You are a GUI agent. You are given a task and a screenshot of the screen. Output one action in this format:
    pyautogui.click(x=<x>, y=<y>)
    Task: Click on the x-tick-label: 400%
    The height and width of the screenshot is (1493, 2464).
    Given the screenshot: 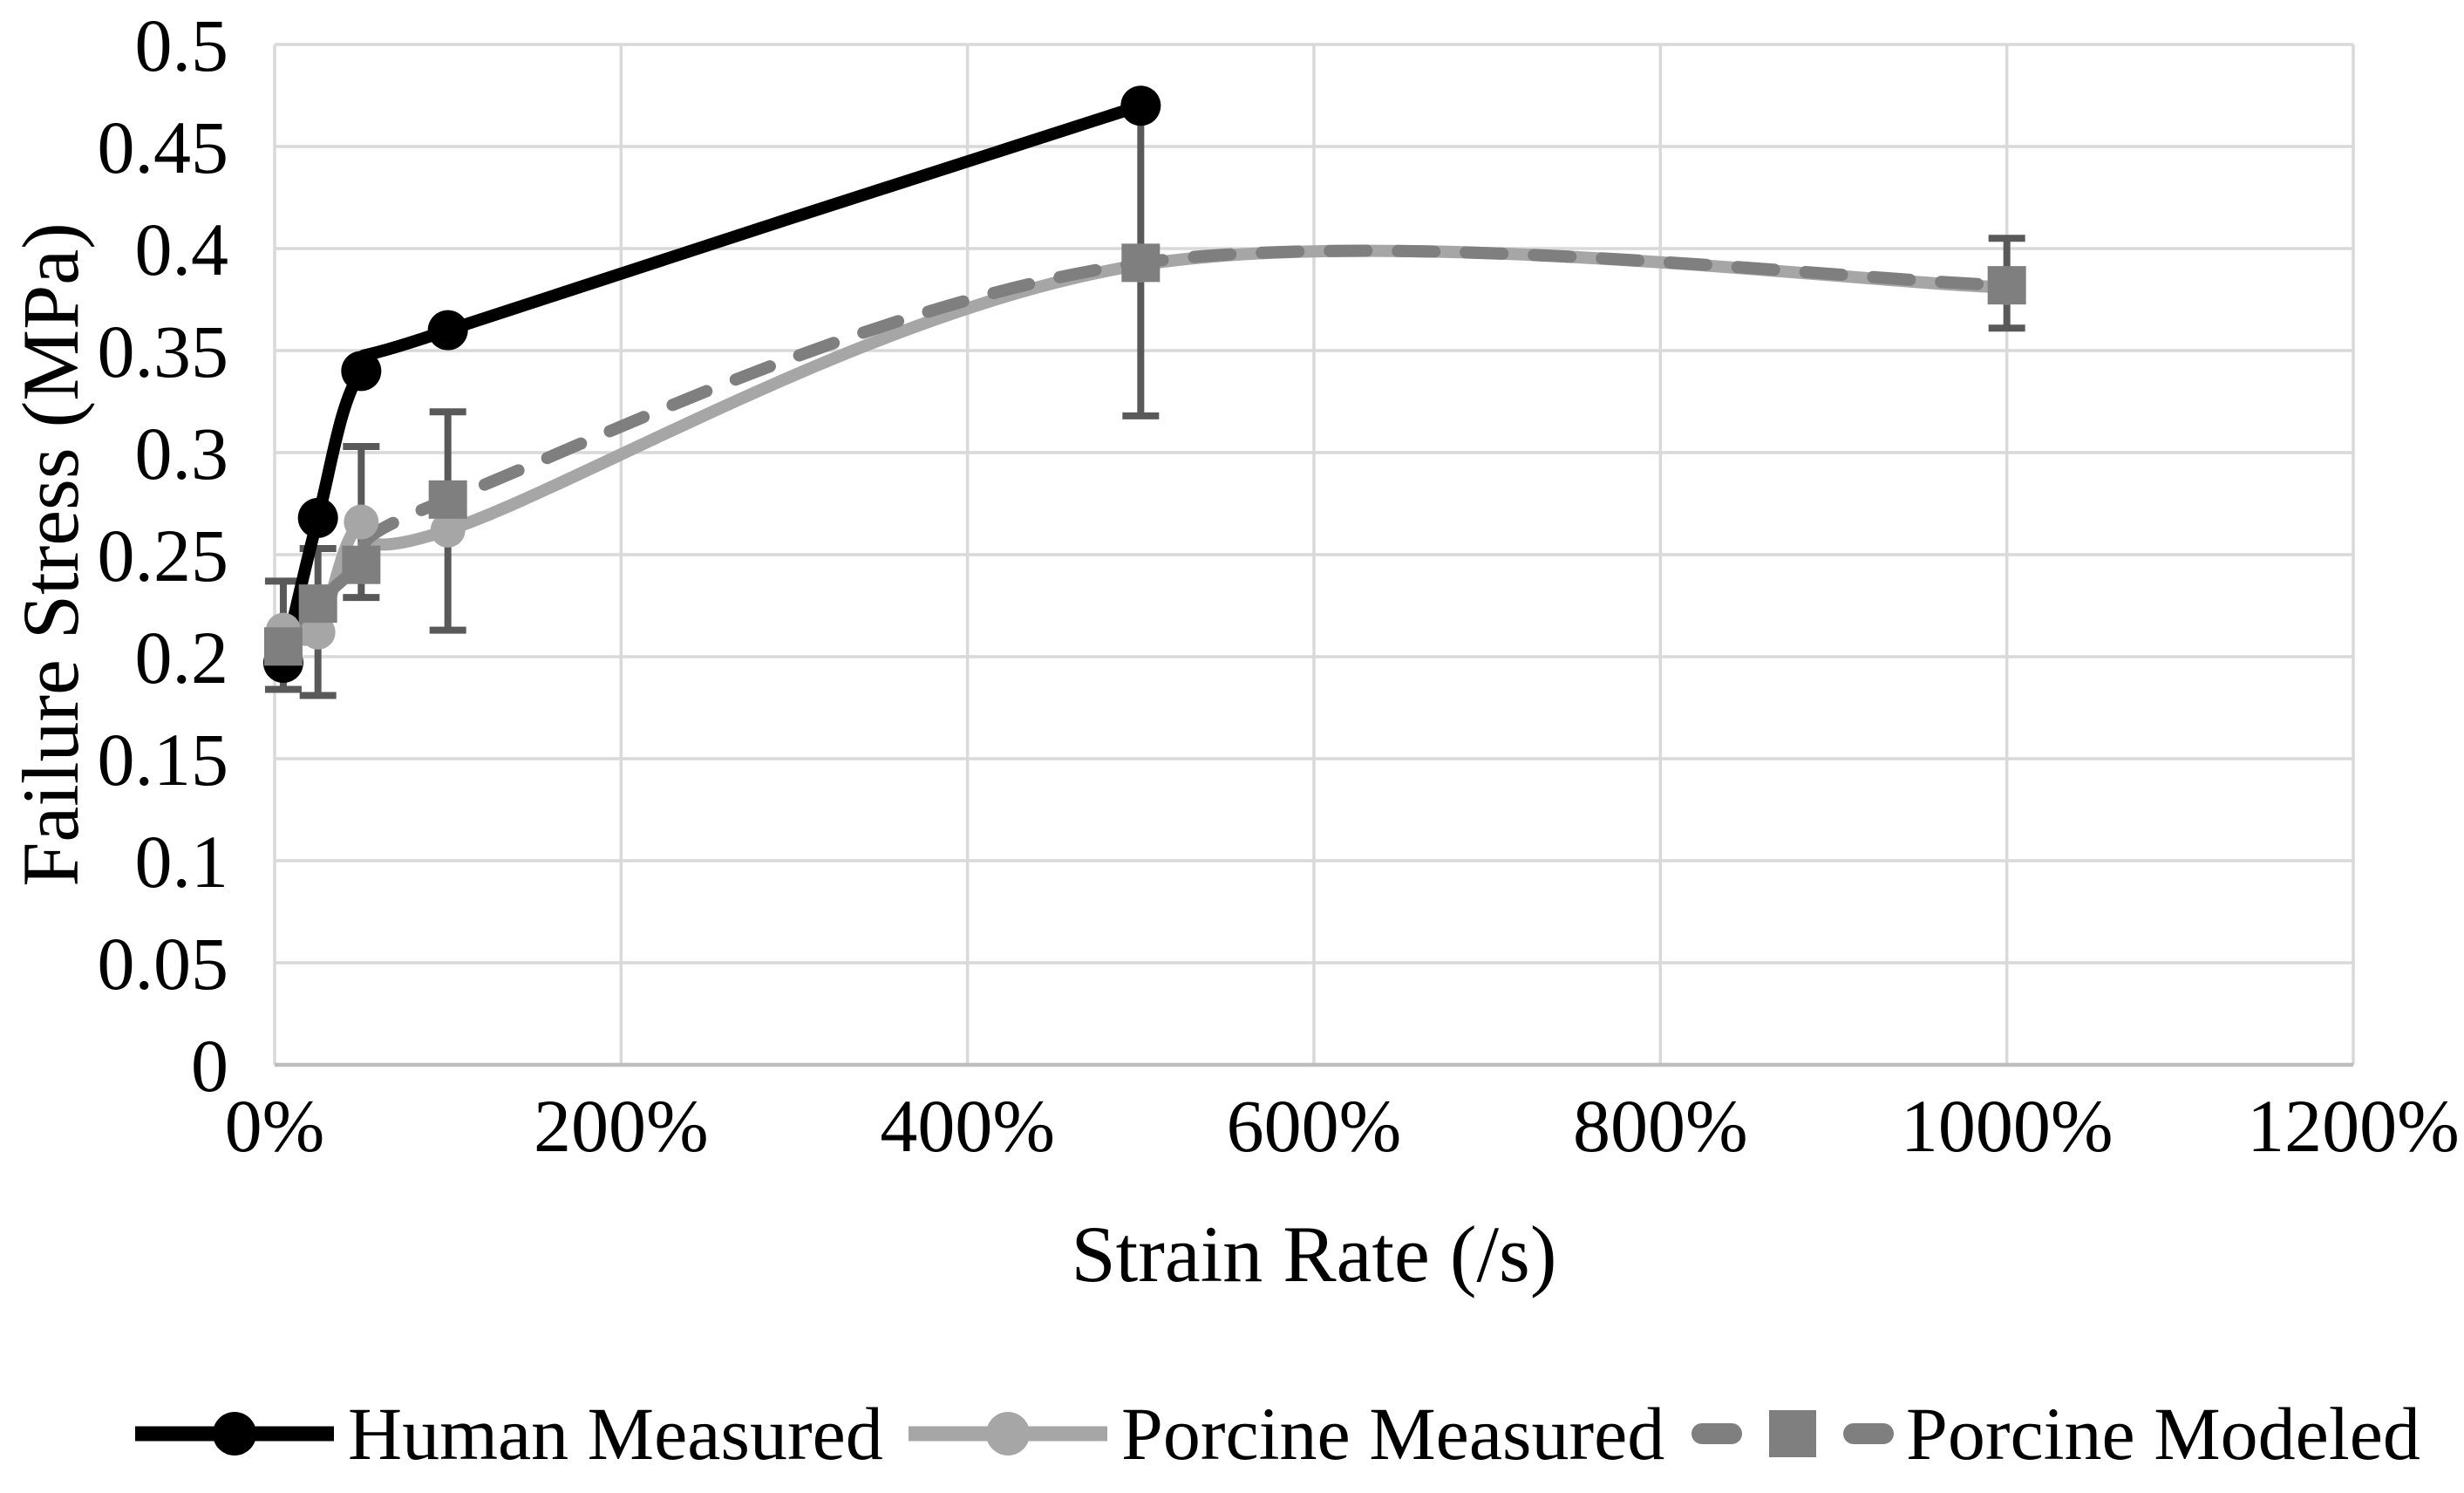 What is the action you would take?
    pyautogui.click(x=967, y=1126)
    